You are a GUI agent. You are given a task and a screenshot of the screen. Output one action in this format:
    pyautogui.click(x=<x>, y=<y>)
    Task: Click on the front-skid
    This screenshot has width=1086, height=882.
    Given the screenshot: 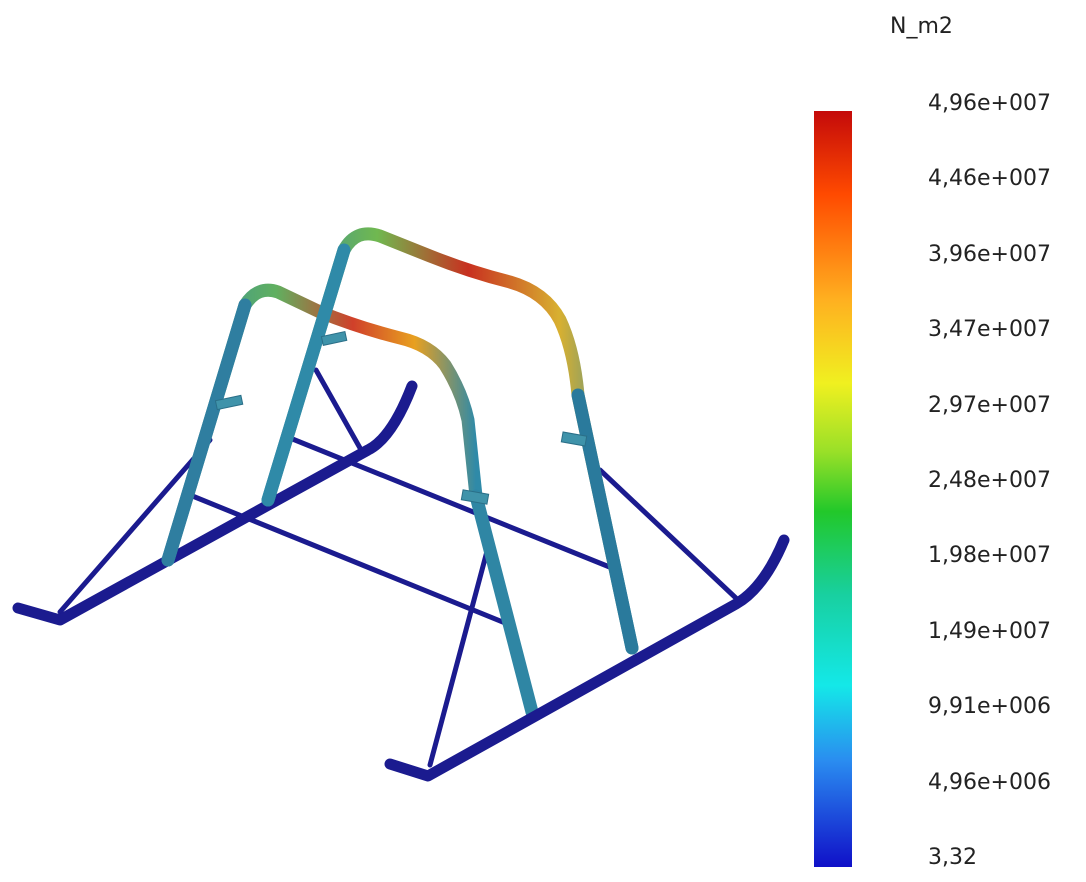 What is the action you would take?
    pyautogui.click(x=587, y=658)
    